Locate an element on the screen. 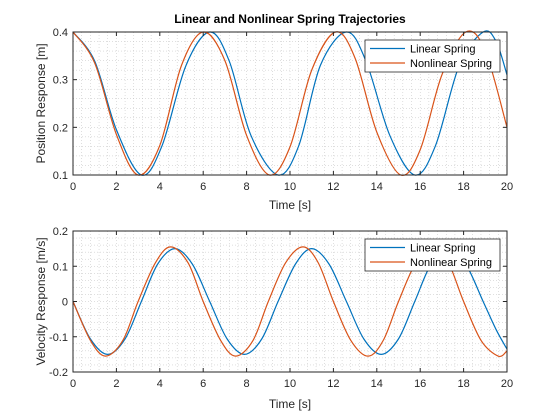  position-x-tick-label: 18 is located at coordinates (463, 187).